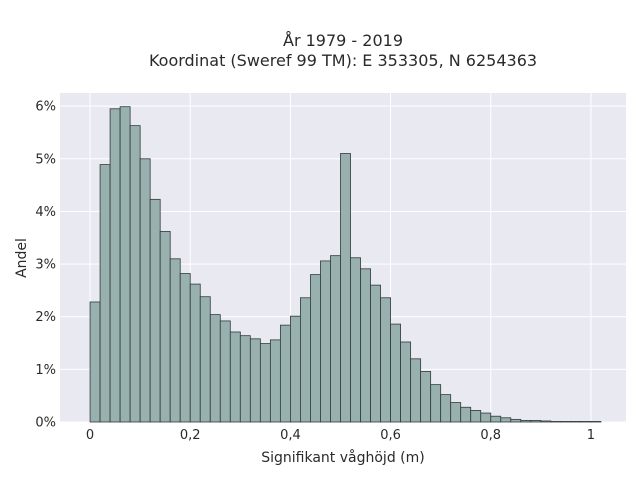  What do you see at coordinates (190, 435) in the screenshot?
I see `x-tick-label-1: 0,2` at bounding box center [190, 435].